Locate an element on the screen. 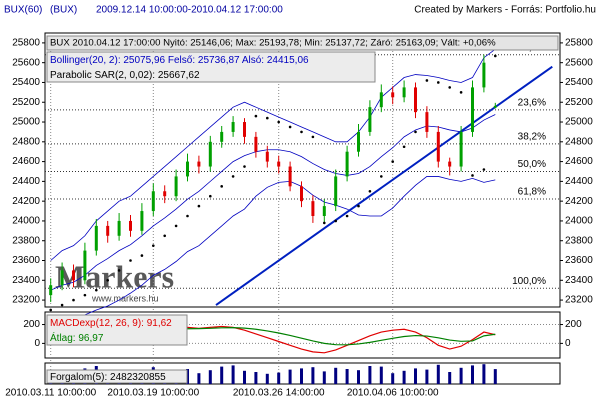 Image resolution: width=600 pixels, height=400 pixels. y-tick-label: 200 is located at coordinates (31, 324).